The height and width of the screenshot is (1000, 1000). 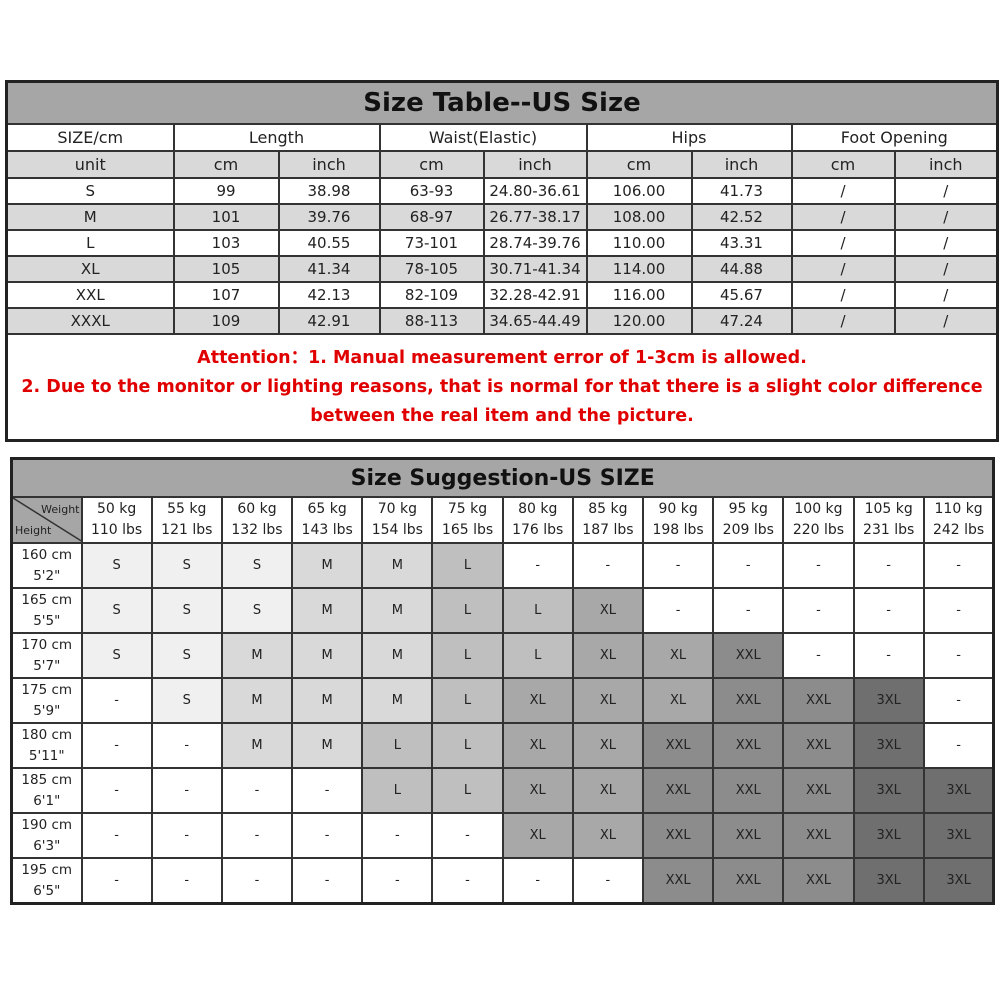 I want to click on weight-header: 85 kg 187 lbs, so click(x=608, y=520).